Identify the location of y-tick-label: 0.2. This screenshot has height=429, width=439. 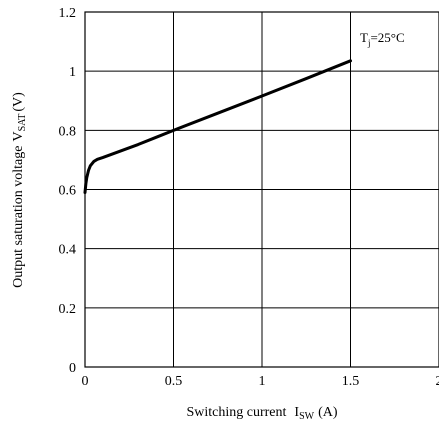
(68, 309).